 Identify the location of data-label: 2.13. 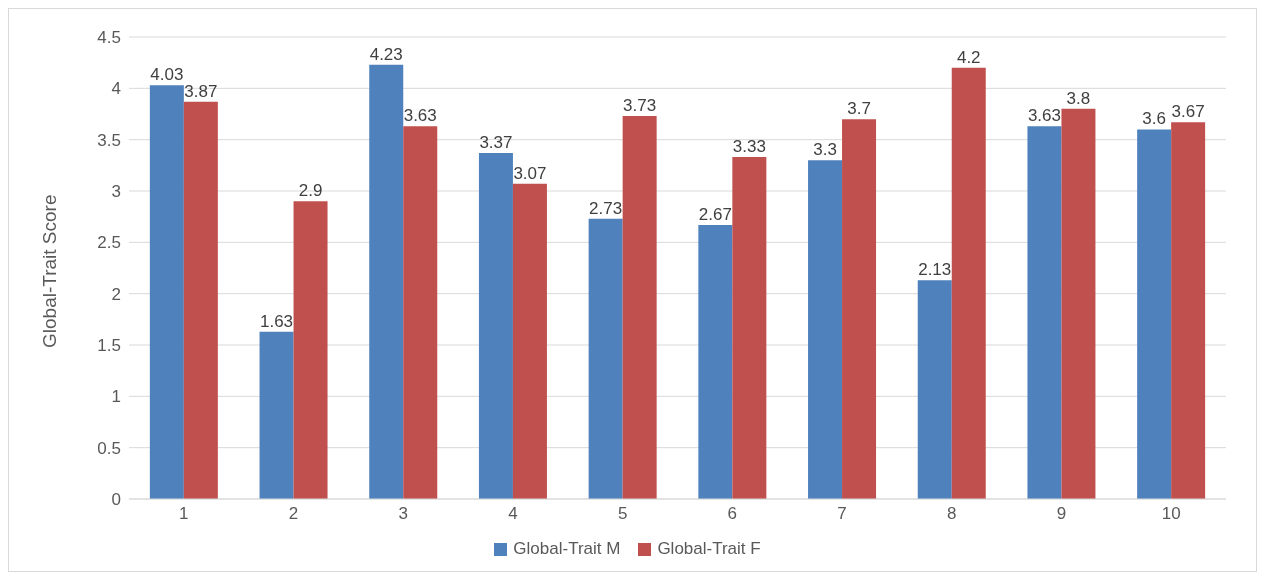
(935, 270).